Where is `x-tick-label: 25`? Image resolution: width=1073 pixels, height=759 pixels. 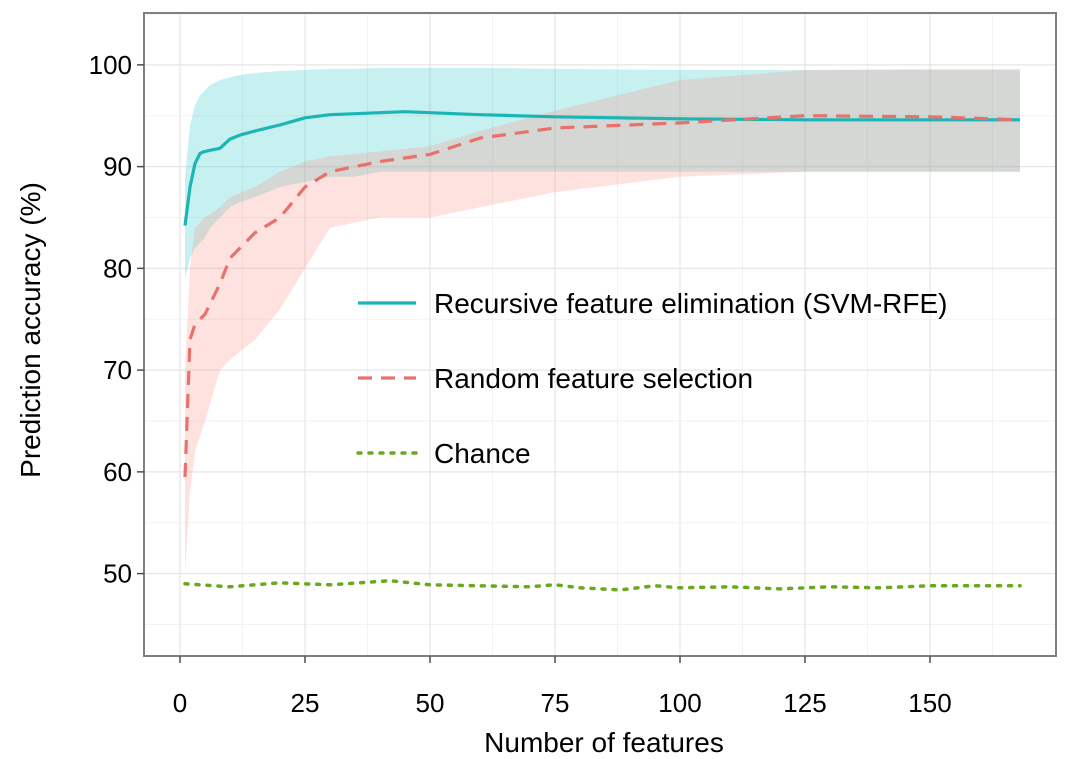
x-tick-label: 25 is located at coordinates (305, 703).